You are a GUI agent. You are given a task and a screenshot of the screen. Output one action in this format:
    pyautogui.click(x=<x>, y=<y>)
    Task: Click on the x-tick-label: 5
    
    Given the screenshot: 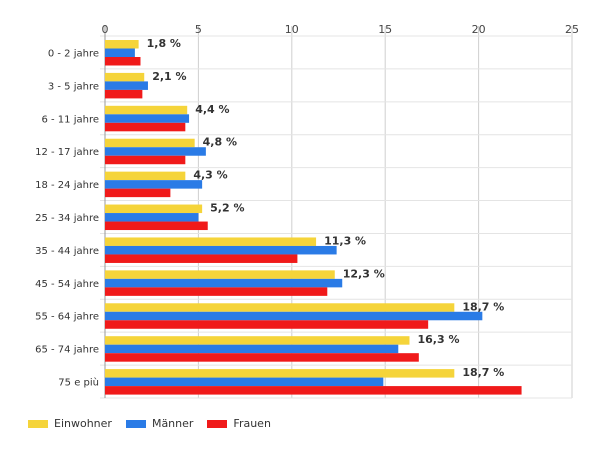 What is the action you would take?
    pyautogui.click(x=198, y=29)
    